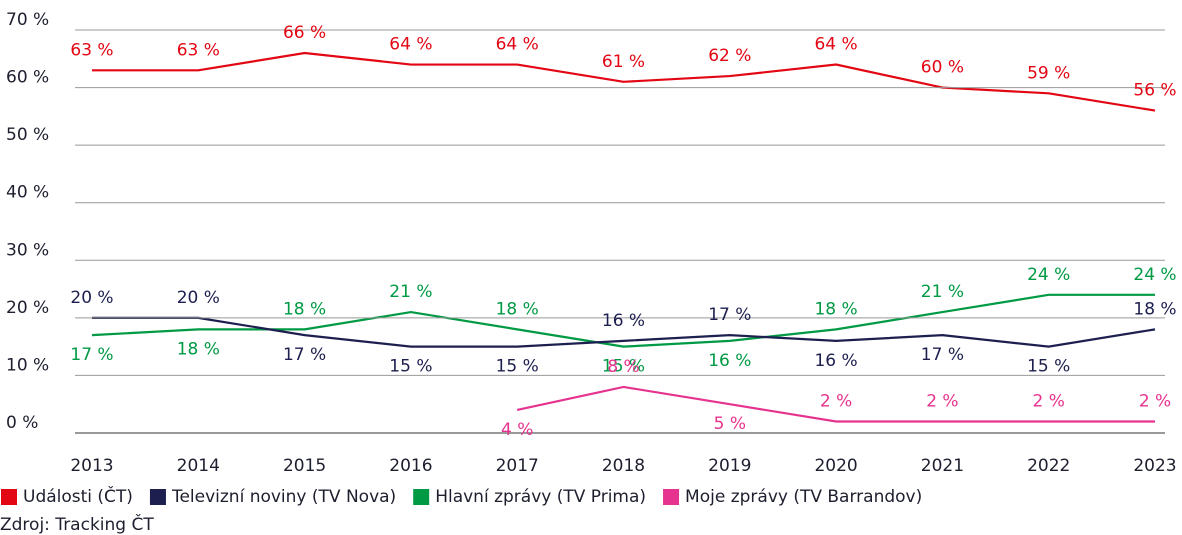 This screenshot has width=1182, height=535. Describe the element at coordinates (77, 524) in the screenshot. I see `source: Zdroj: Tracking ČT` at that location.